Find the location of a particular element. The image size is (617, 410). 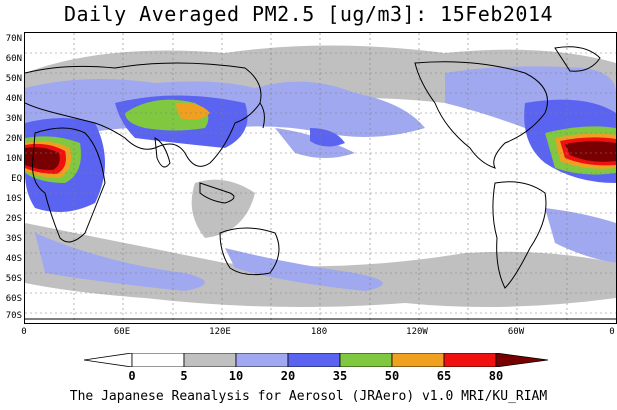

colorbar-tick-label: 10 is located at coordinates (236, 376).